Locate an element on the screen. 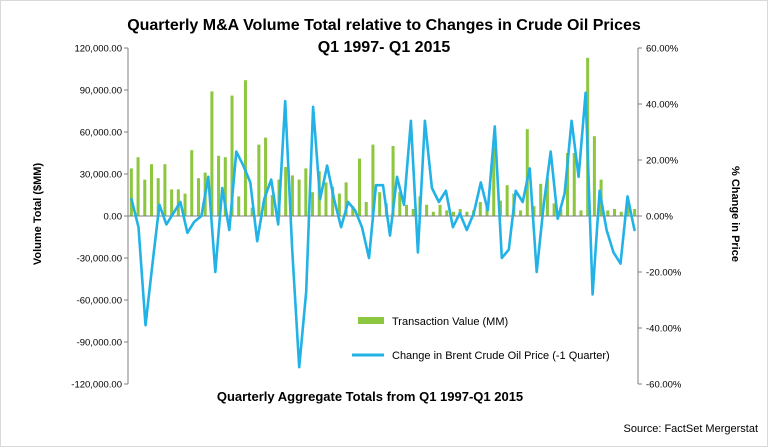 The image size is (768, 447). y-tick-label-right: -40.00% is located at coordinates (664, 329).